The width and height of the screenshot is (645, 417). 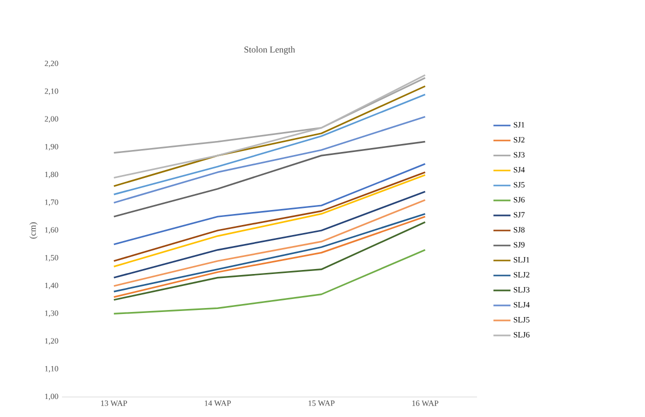 What do you see at coordinates (321, 403) in the screenshot?
I see `x-tick-label: 15 WAP` at bounding box center [321, 403].